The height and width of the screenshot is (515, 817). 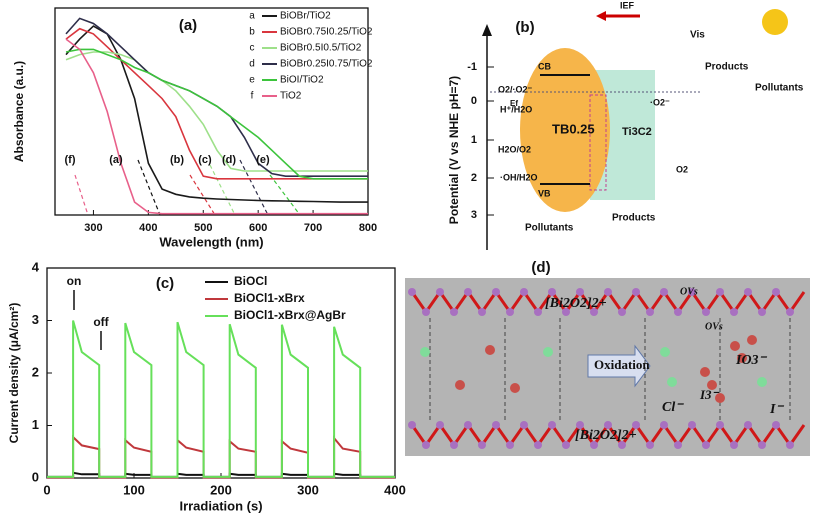 What do you see at coordinates (454, 150) in the screenshot?
I see `axis-label: Potential (V vs NHE pH=7)` at bounding box center [454, 150].